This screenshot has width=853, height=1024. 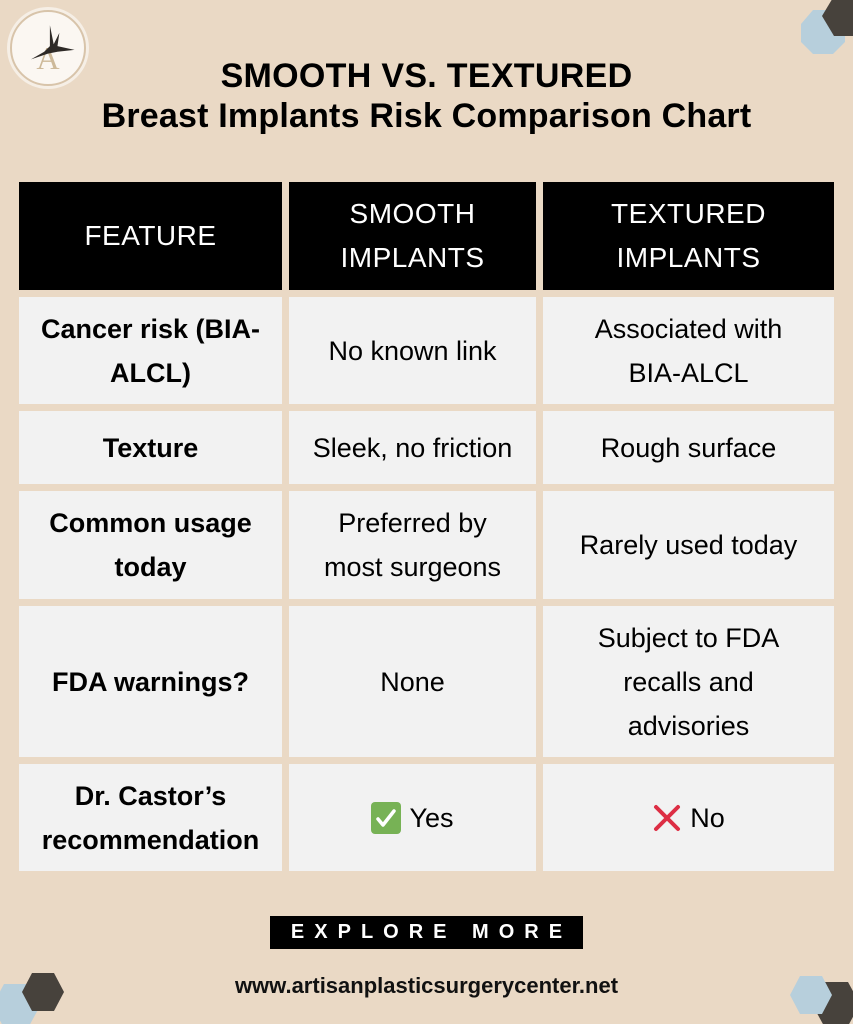 I want to click on row-feature-cancer-risk: Cancer risk (BIA- ALCL), so click(x=150, y=350).